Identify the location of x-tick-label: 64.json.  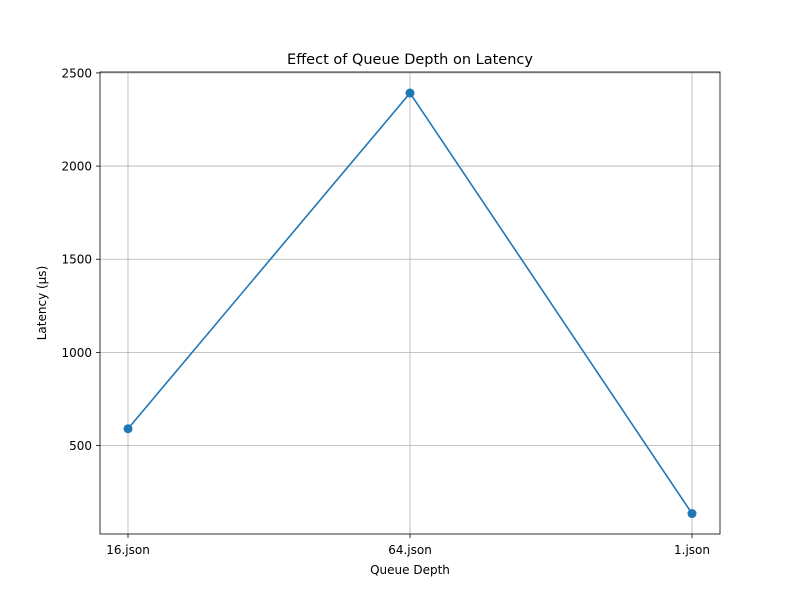
(410, 550).